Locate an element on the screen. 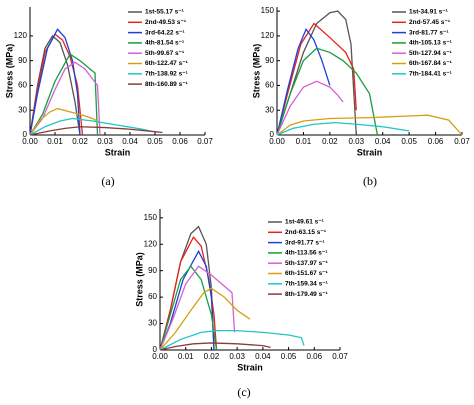 The width and height of the screenshot is (474, 405). legend-label: 5th-127.94 s⁻¹ is located at coordinates (430, 53).